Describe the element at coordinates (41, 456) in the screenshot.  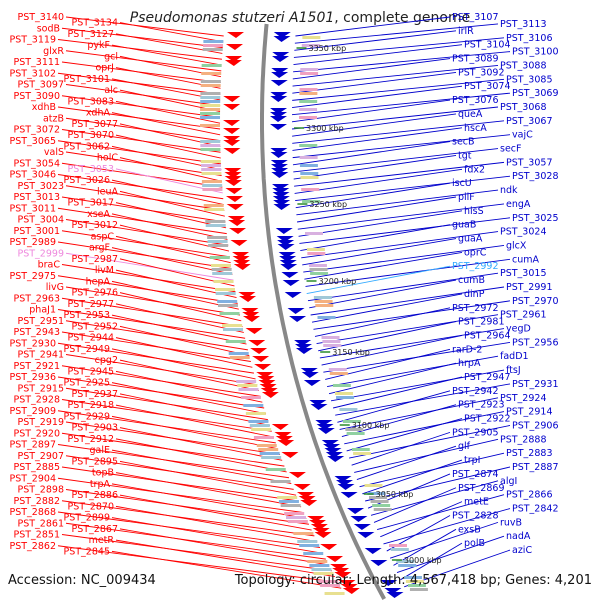
I see `gene-label: PST_2907` at that location.